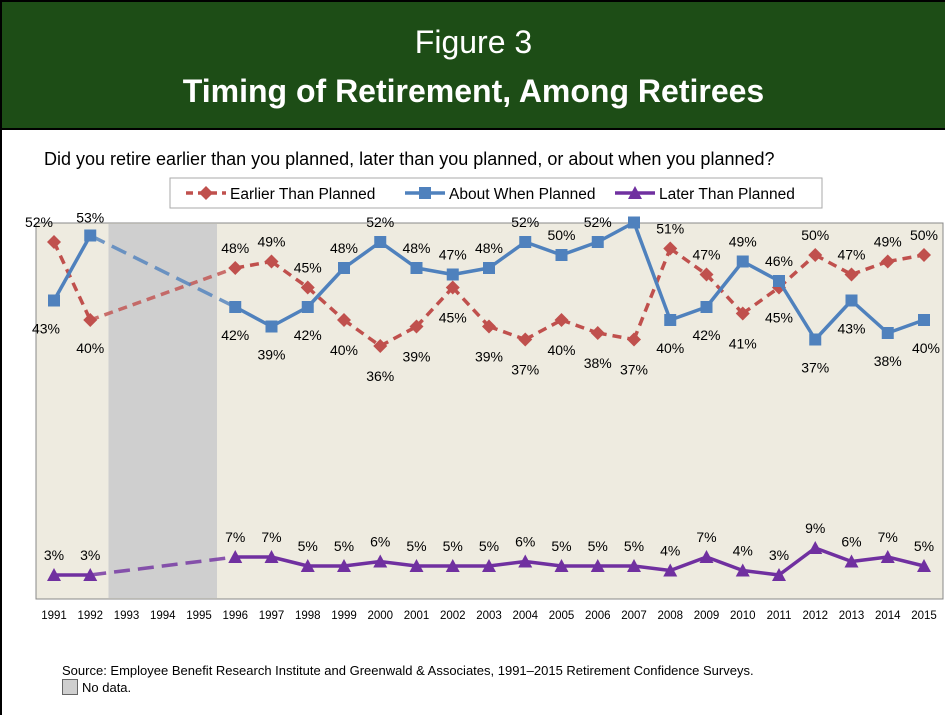 This screenshot has width=947, height=717. Describe the element at coordinates (727, 194) in the screenshot. I see `legend-label: Later Than Planned` at that location.